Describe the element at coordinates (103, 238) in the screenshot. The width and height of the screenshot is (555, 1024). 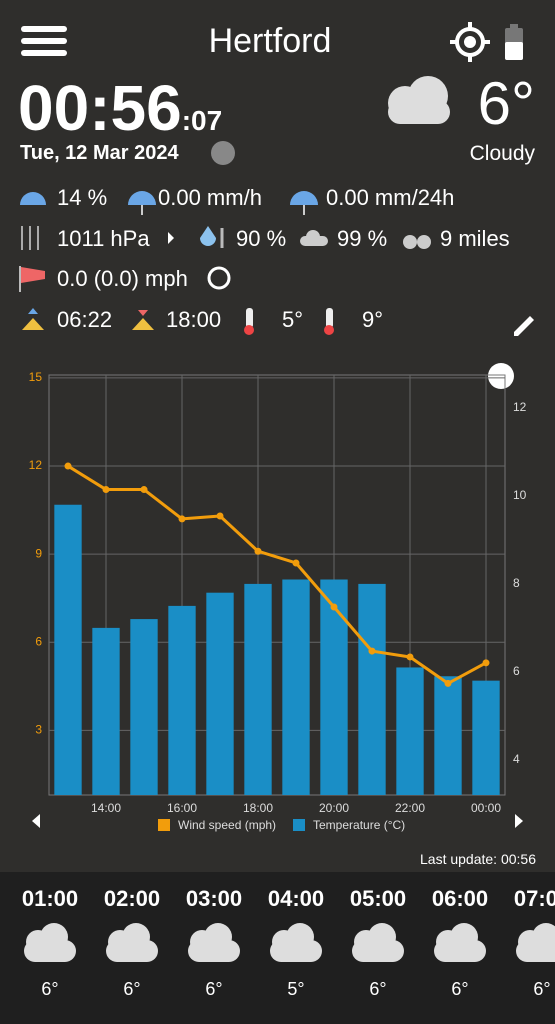
I see `pressure: 1011 hPa` at that location.